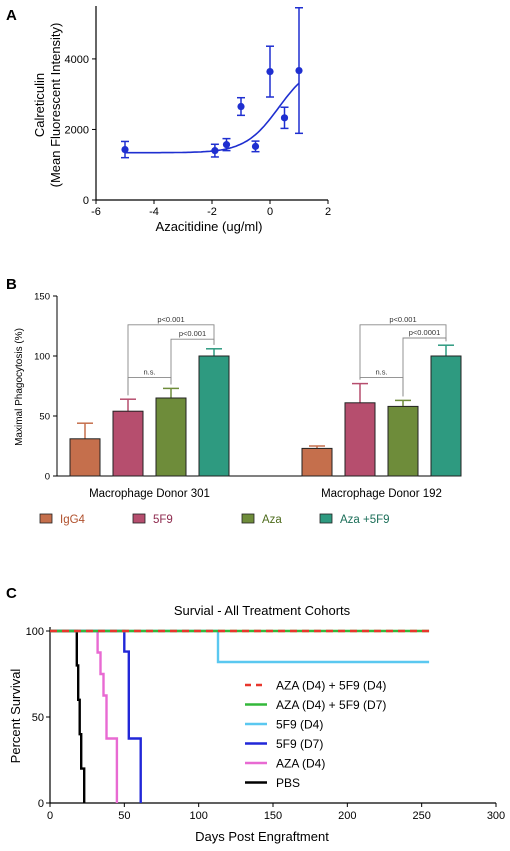  I want to click on panel-b-legend: IgG4 5F9 Aza Aza +5F9, so click(214, 519).